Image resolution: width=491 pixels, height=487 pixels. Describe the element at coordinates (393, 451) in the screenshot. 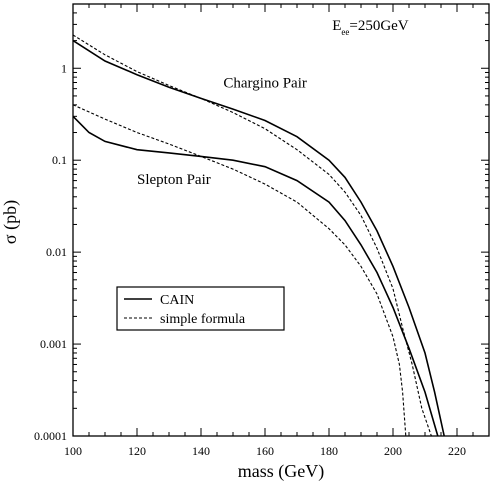

I see `x-tick-label: 200` at that location.